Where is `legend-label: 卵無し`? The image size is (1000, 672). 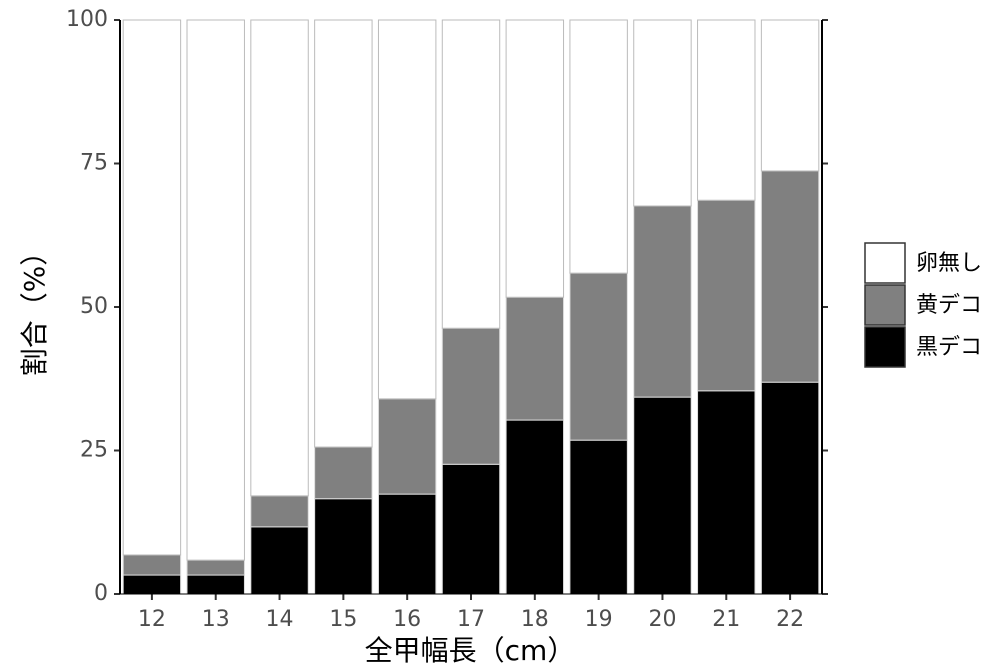 legend-label: 卵無し is located at coordinates (949, 263).